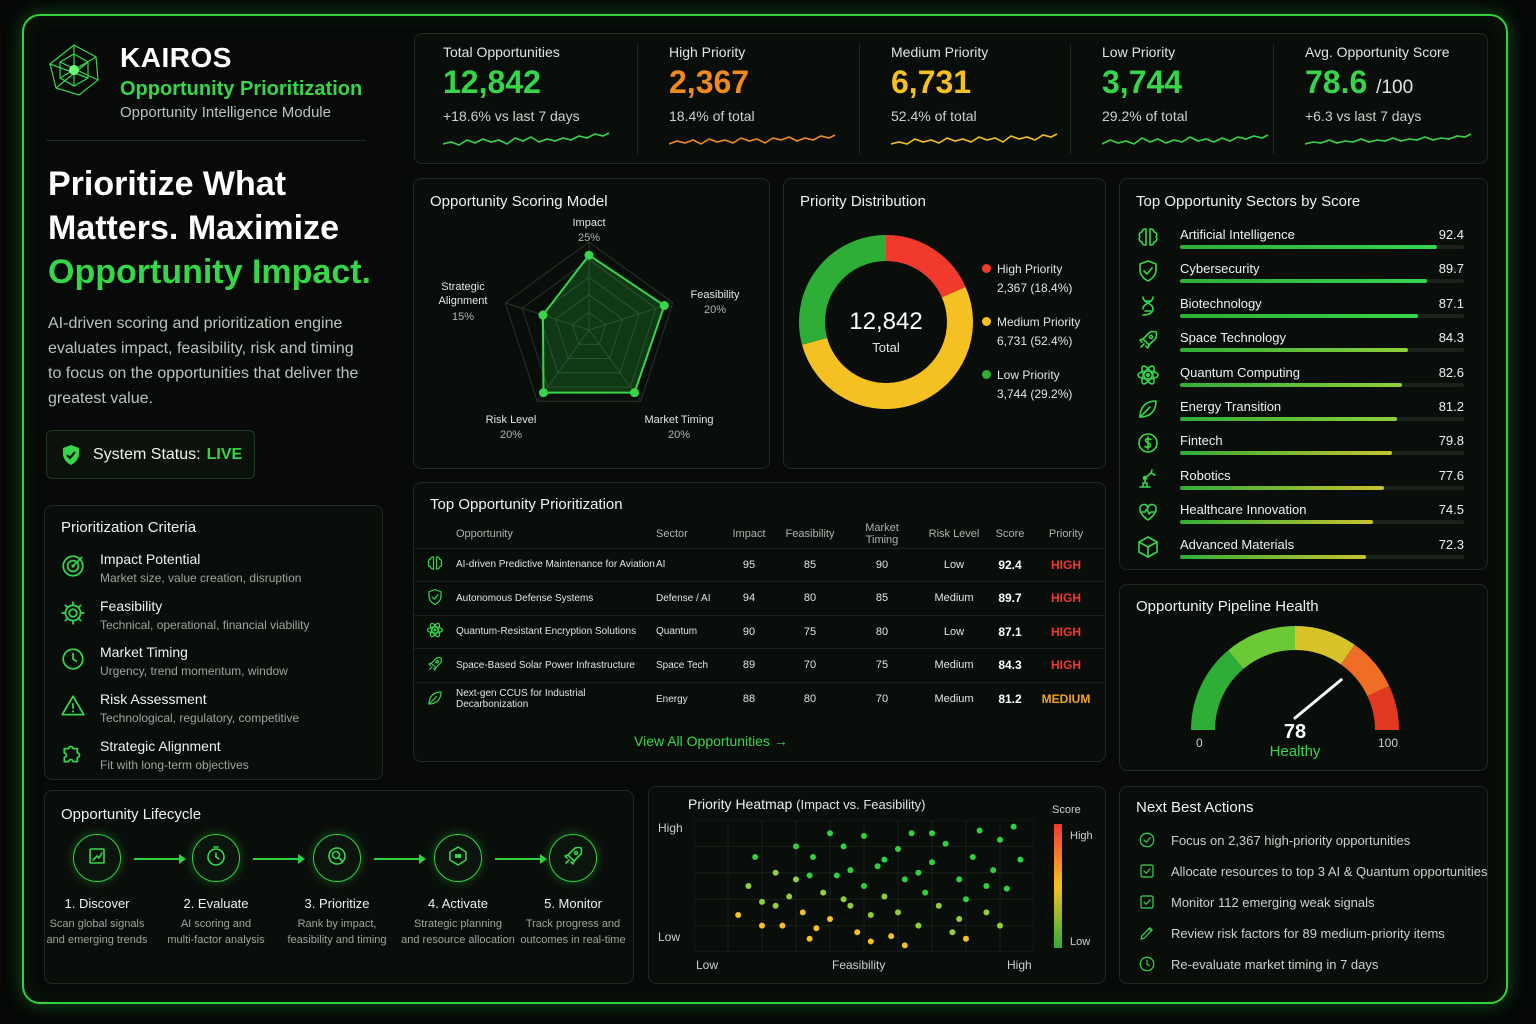  I want to click on table-header: Priority, so click(1066, 533).